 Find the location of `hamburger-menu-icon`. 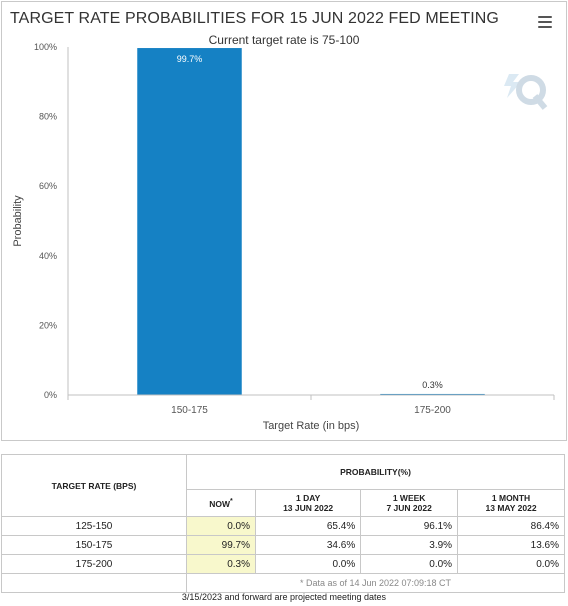

hamburger-menu-icon is located at coordinates (545, 22).